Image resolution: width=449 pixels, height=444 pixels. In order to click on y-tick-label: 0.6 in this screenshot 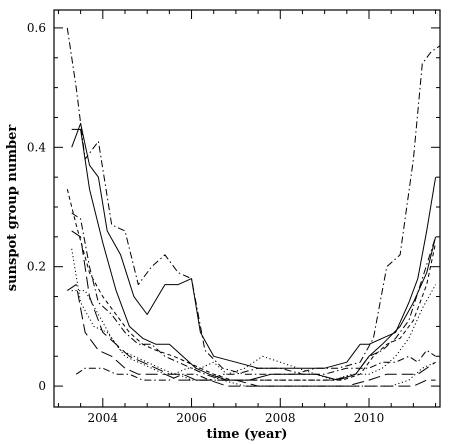, I will do `click(36, 28)`.